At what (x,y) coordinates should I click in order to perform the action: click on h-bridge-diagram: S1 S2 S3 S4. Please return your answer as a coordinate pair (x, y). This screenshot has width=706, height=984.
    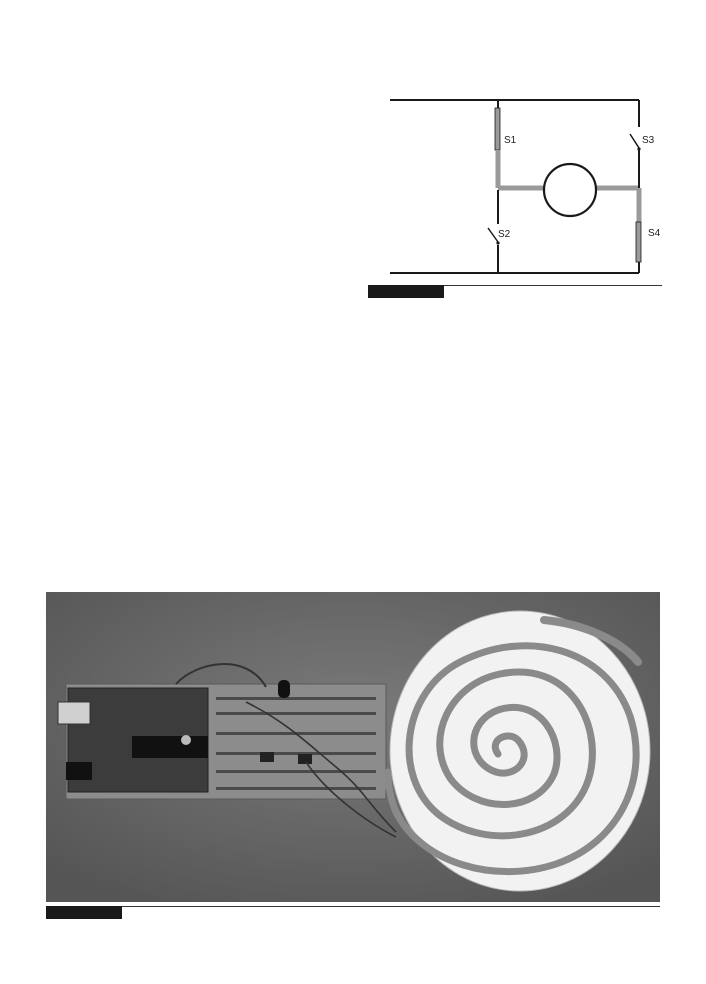
    Looking at the image, I should click on (512, 196).